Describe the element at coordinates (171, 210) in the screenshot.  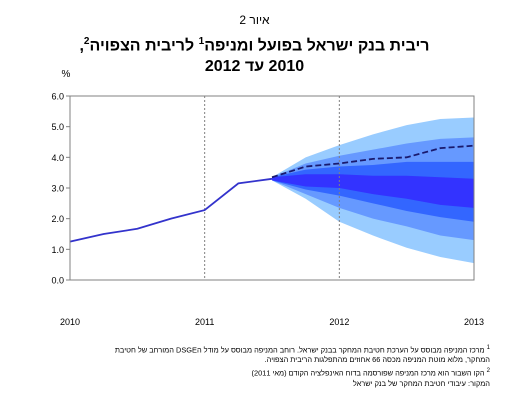
I see `actual-rate-line` at that location.